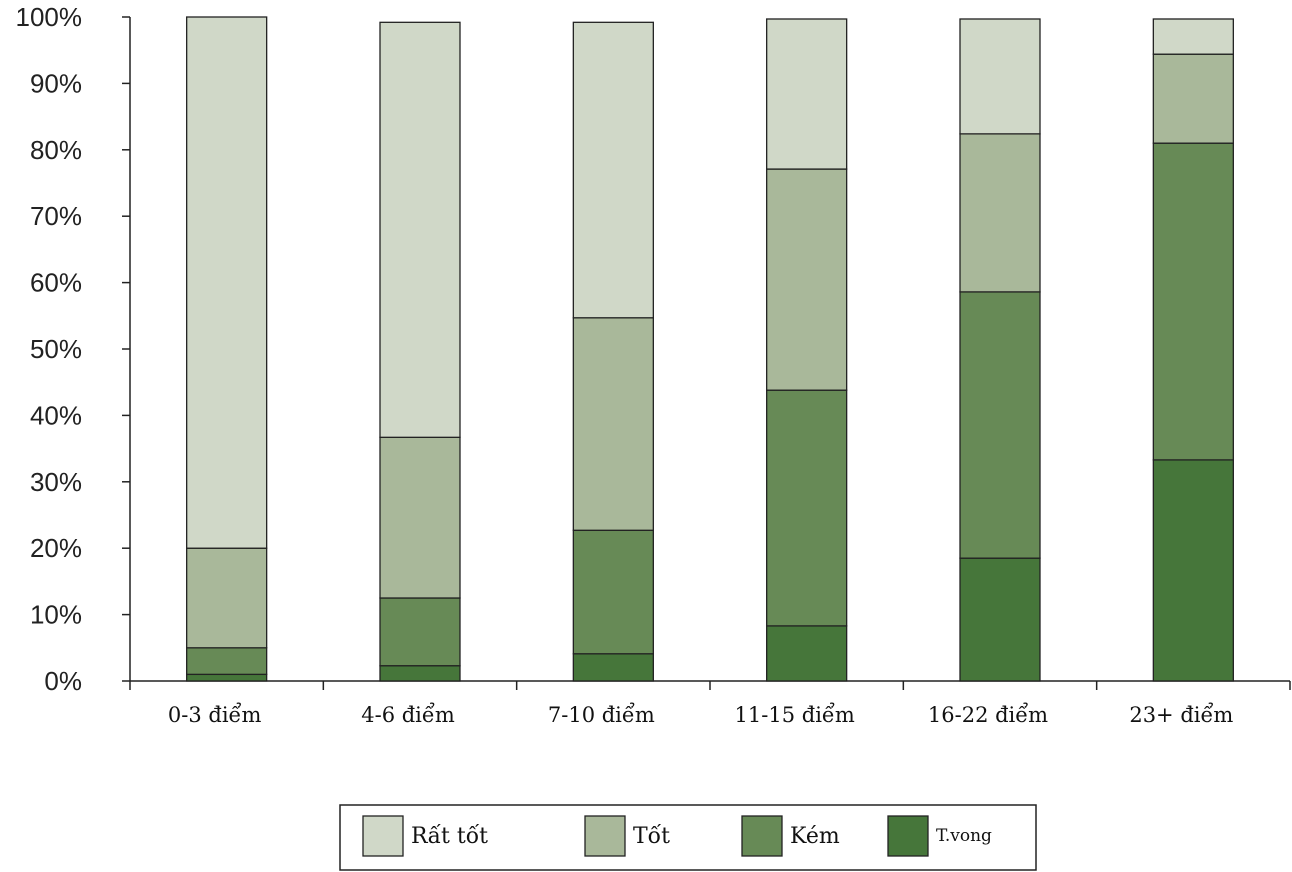 This screenshot has height=872, width=1292. I want to click on y-tick-label: 90%, so click(56, 83).